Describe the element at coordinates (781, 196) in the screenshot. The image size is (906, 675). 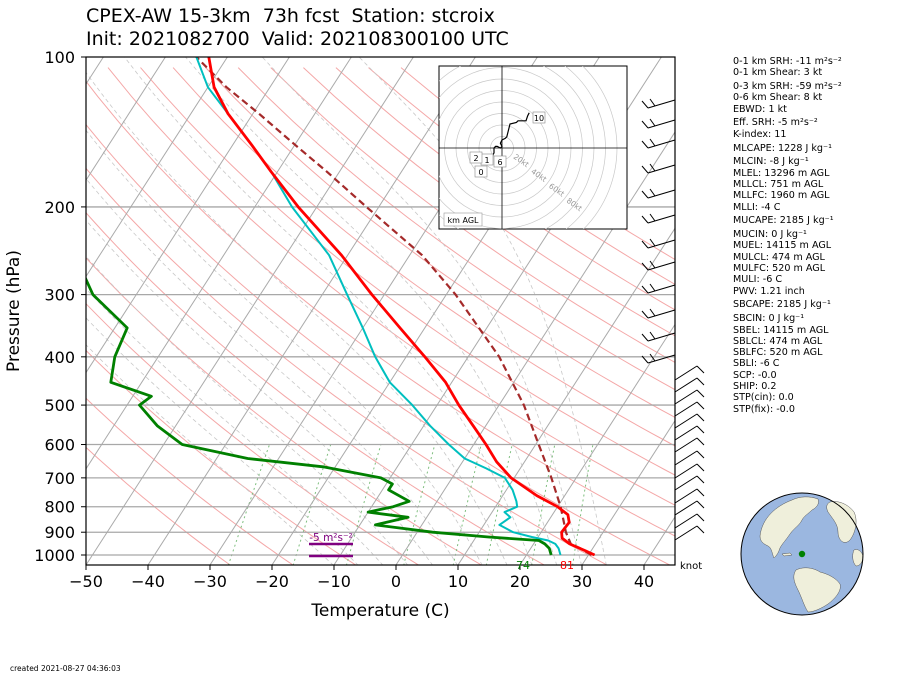
I see `parameter-line: MLLFC: 1960 m AGL` at that location.